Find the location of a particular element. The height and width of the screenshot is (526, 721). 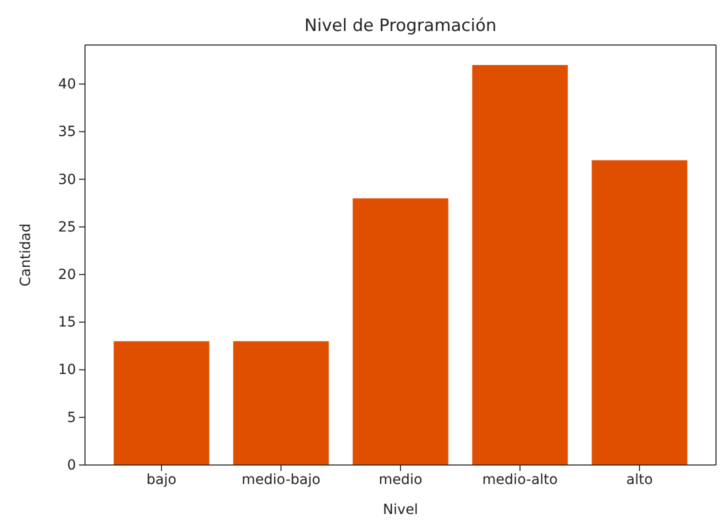

x-tick-label: bajo is located at coordinates (161, 480).